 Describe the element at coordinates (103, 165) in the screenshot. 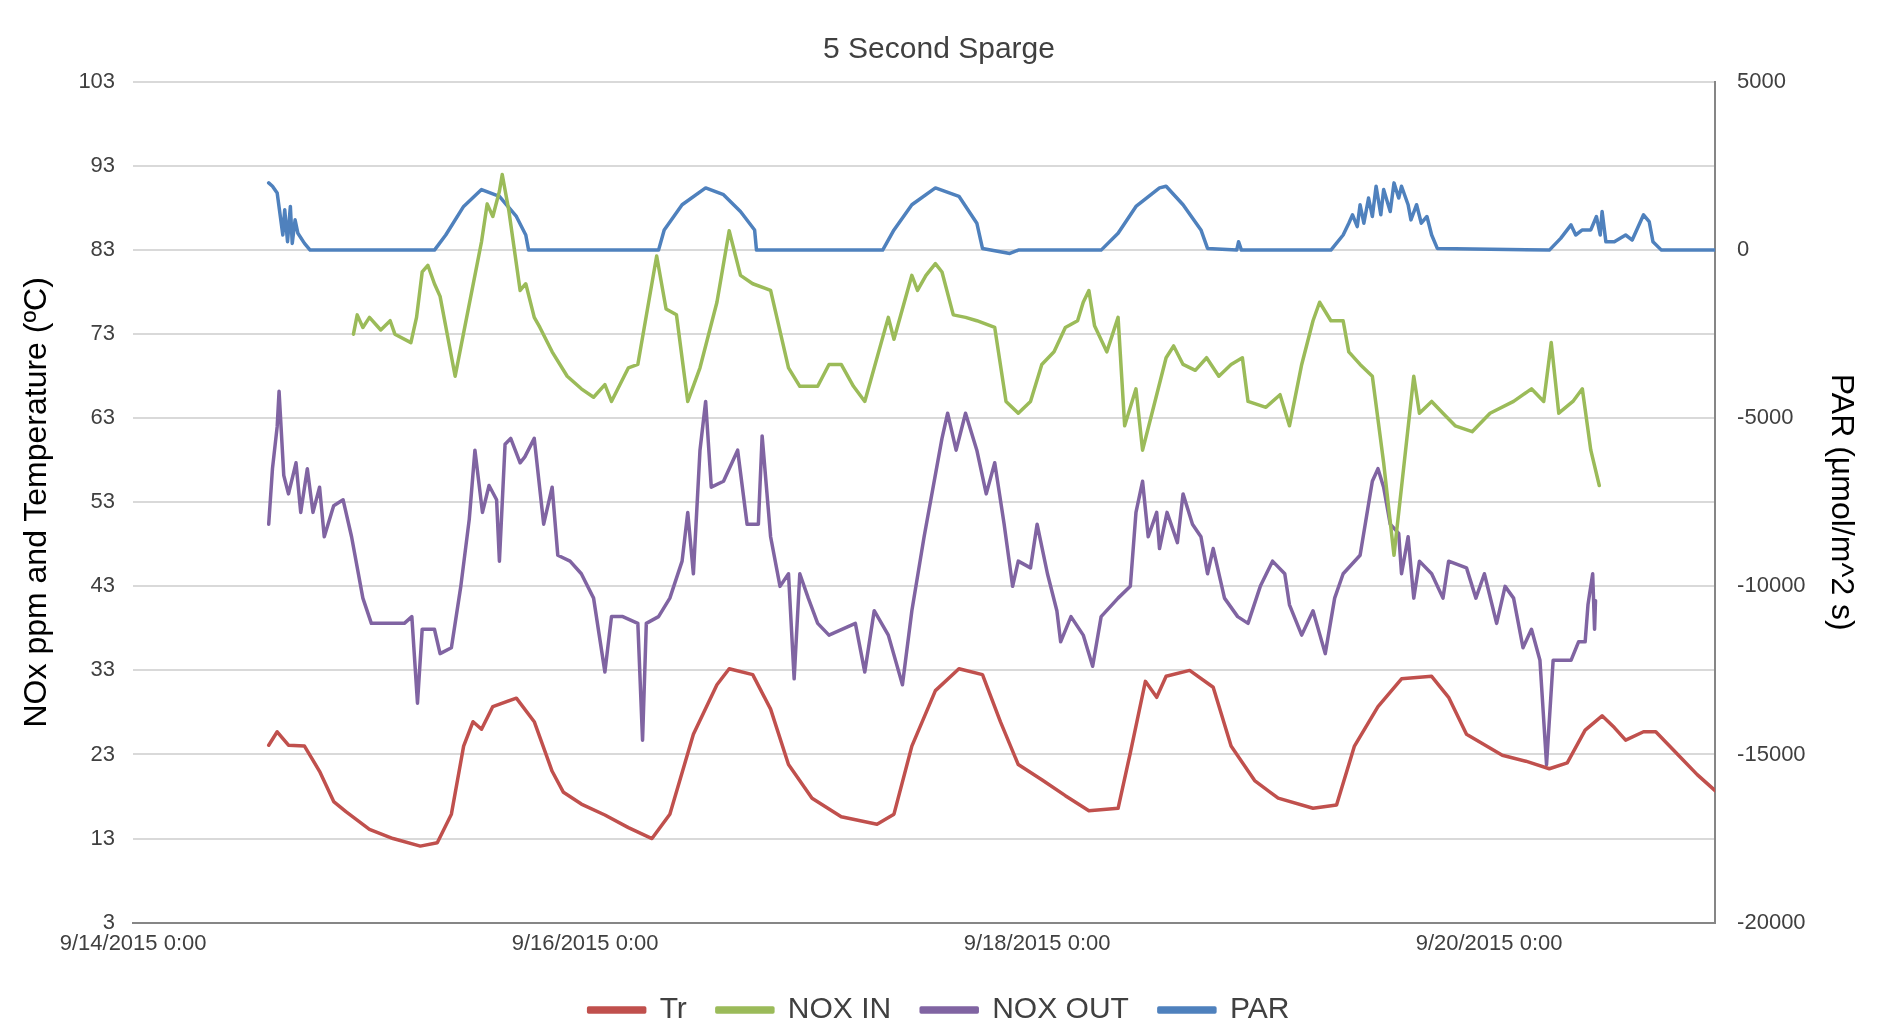

I see `y-tick-label: 93` at that location.